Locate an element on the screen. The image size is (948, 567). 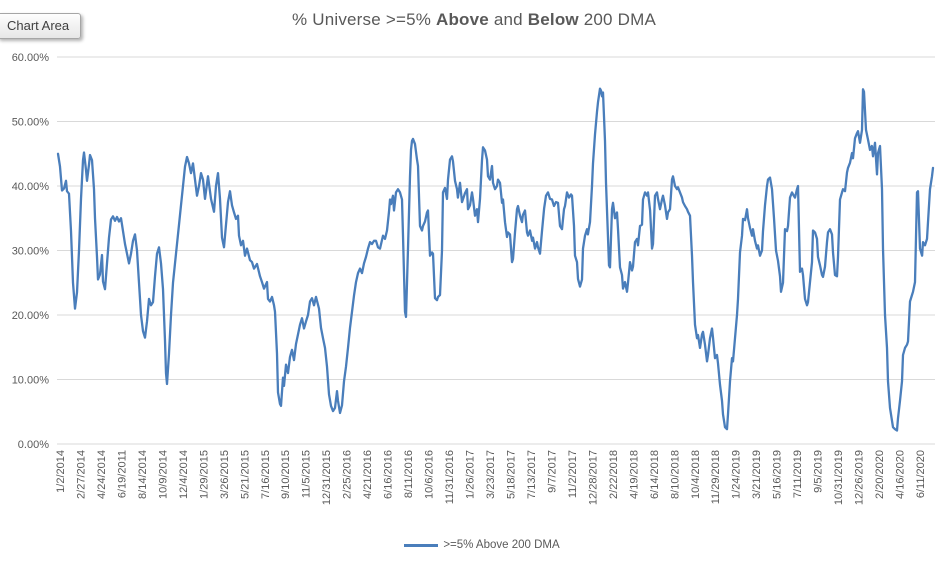
chart-title-and: and is located at coordinates (508, 19).